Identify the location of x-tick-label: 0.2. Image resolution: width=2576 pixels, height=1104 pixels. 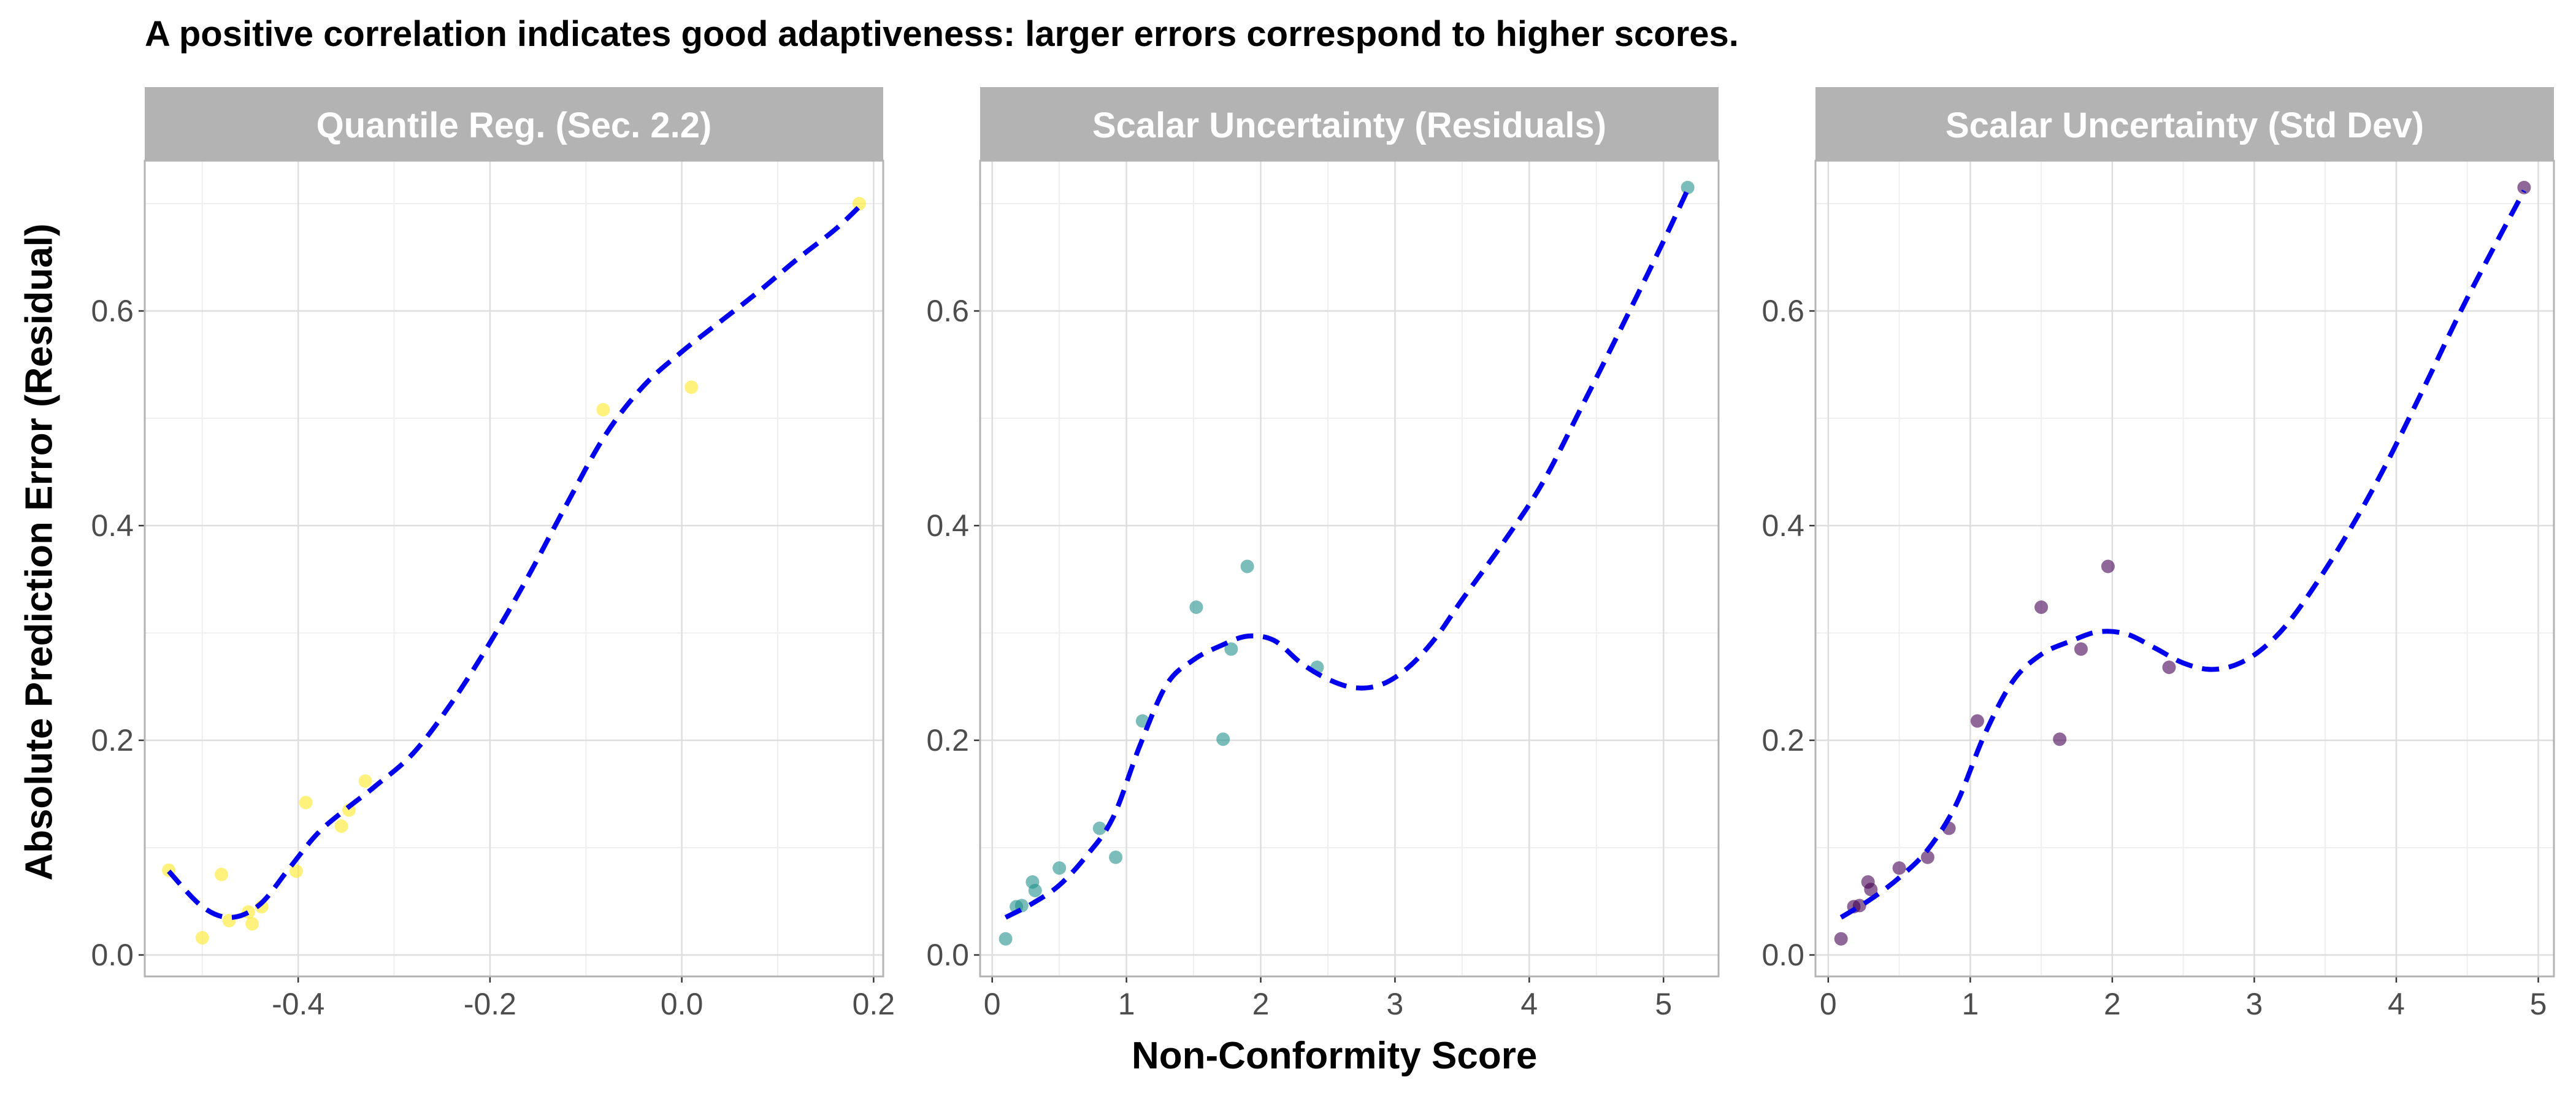
(874, 1004).